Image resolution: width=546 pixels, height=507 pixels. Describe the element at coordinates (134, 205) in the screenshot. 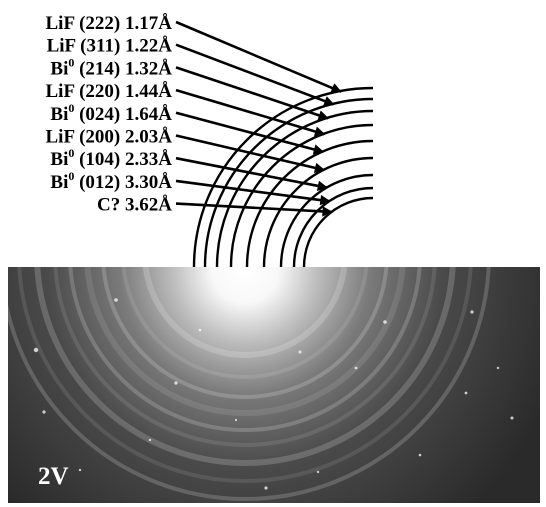

I see `reflection-label: C? 3.62Å` at that location.